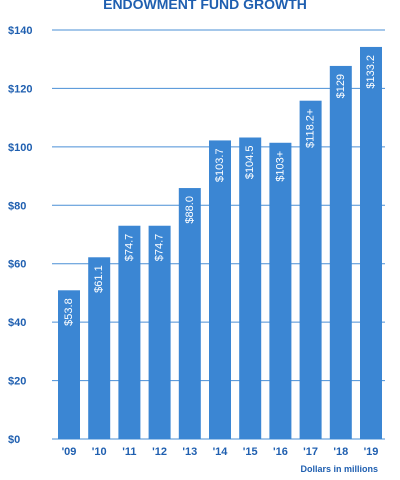 This screenshot has height=480, width=400. Describe the element at coordinates (341, 86) in the screenshot. I see `bar-value-label: $129` at that location.